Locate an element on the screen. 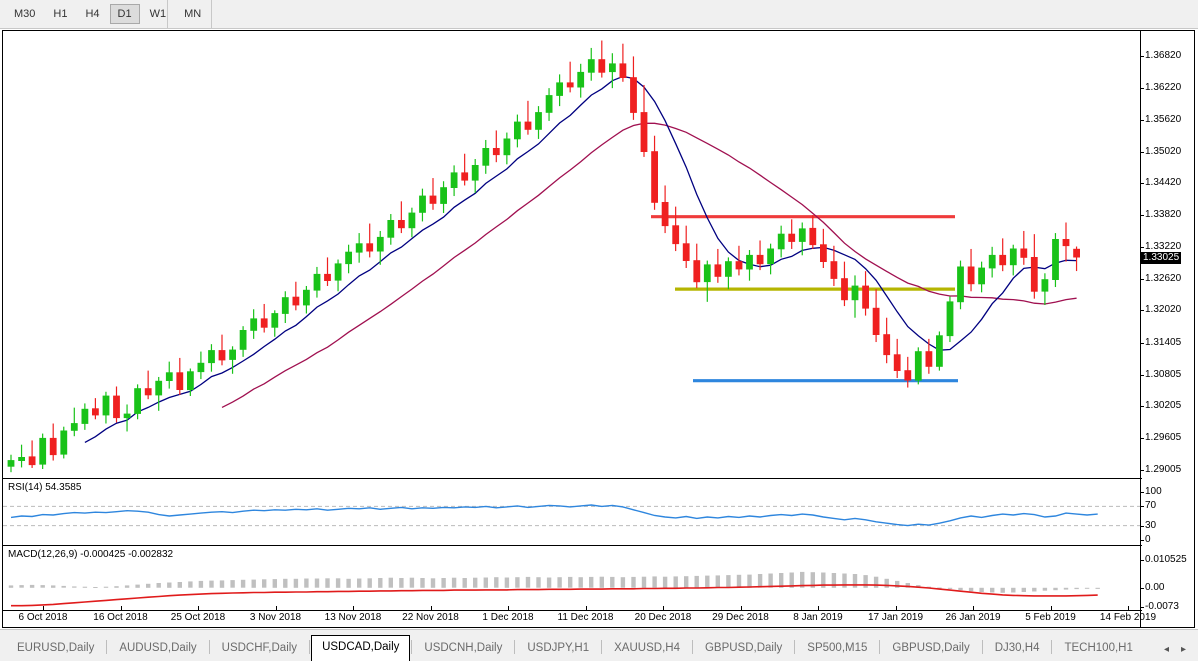  timeframe-button-m30: M30 is located at coordinates (25, 14).